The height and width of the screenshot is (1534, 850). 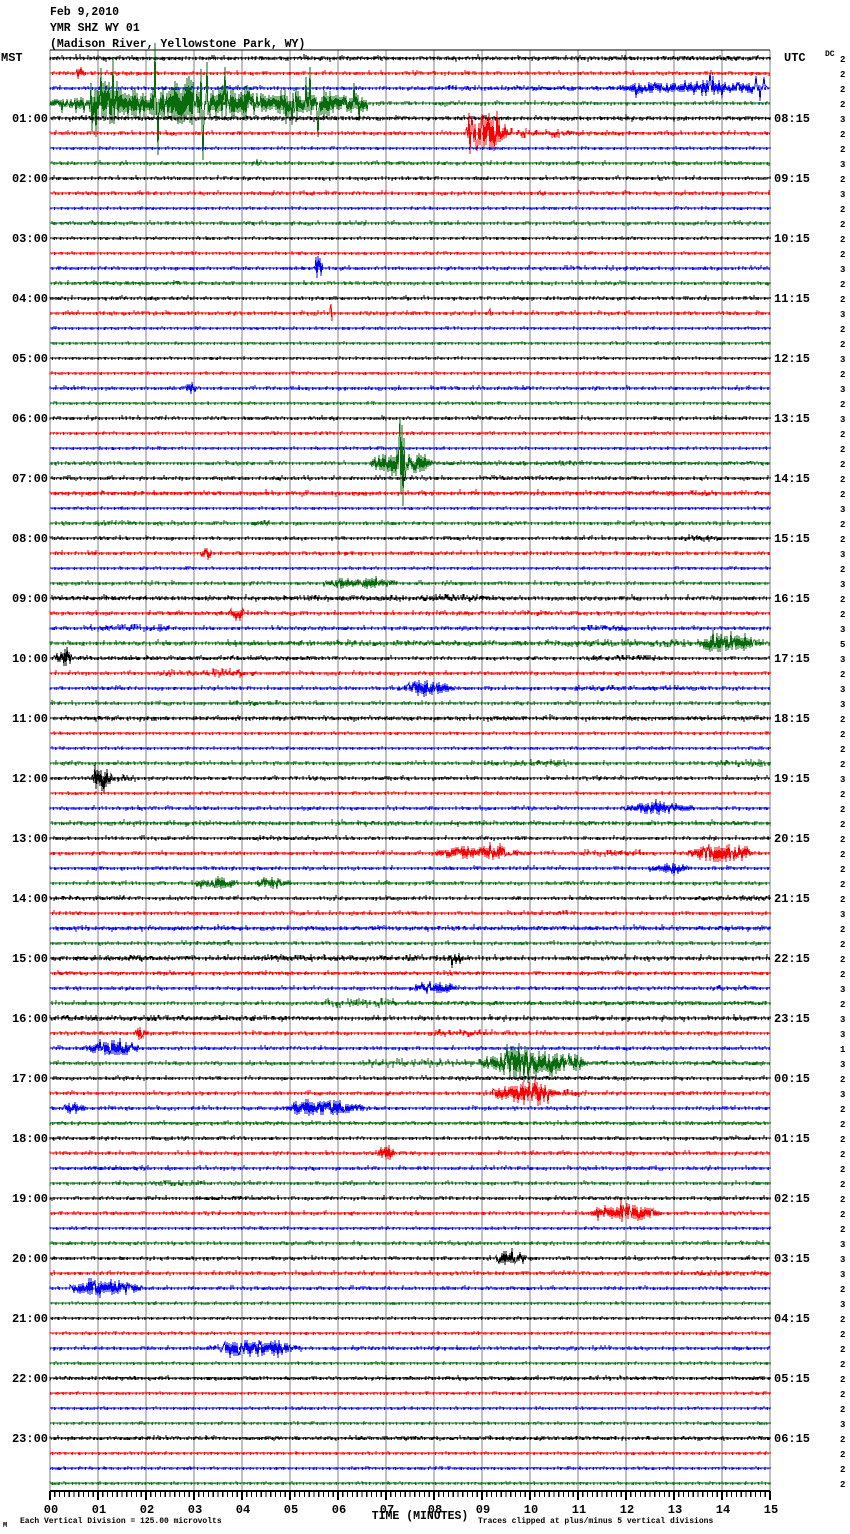 What do you see at coordinates (30, 299) in the screenshot?
I see `svg-text: 04:00` at bounding box center [30, 299].